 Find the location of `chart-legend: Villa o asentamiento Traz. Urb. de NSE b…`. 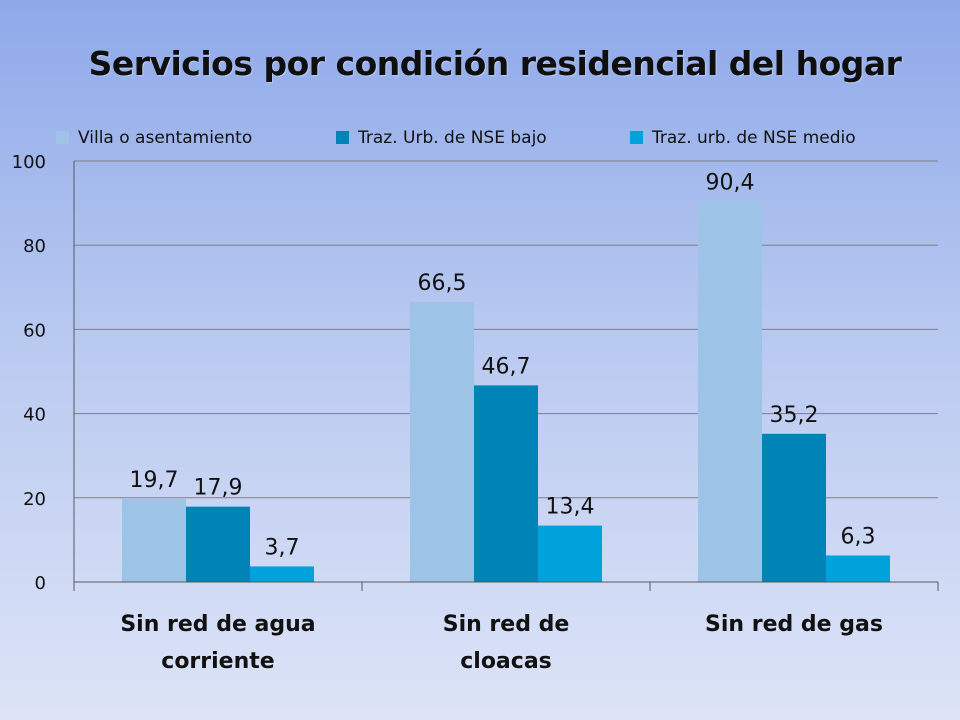

chart-legend: Villa o asentamiento Traz. Urb. de NSE b… is located at coordinates (480, 139).